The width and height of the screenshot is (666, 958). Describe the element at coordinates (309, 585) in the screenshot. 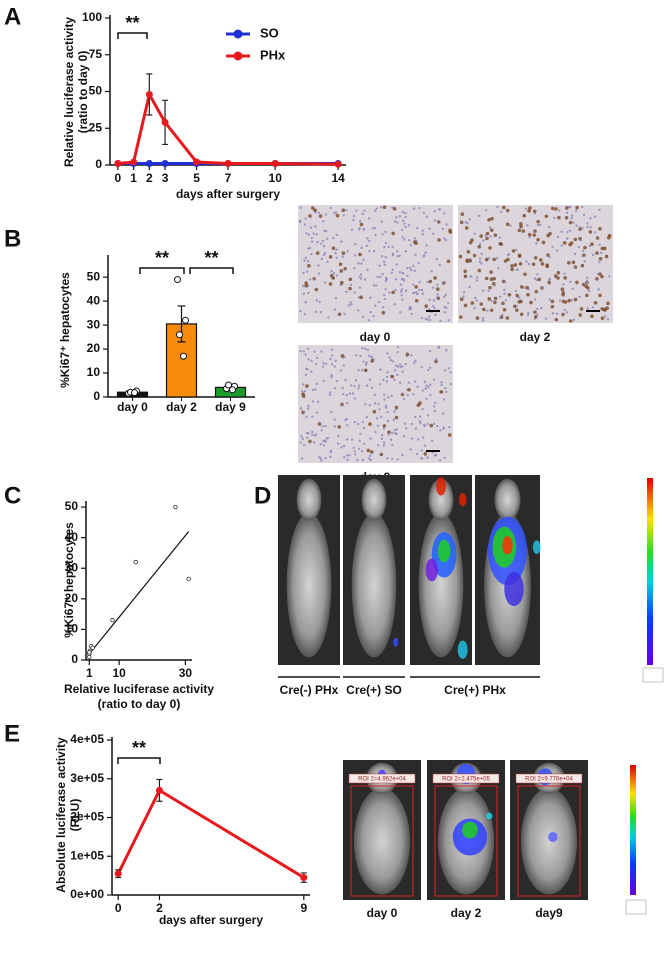

I see `mouse-body` at that location.